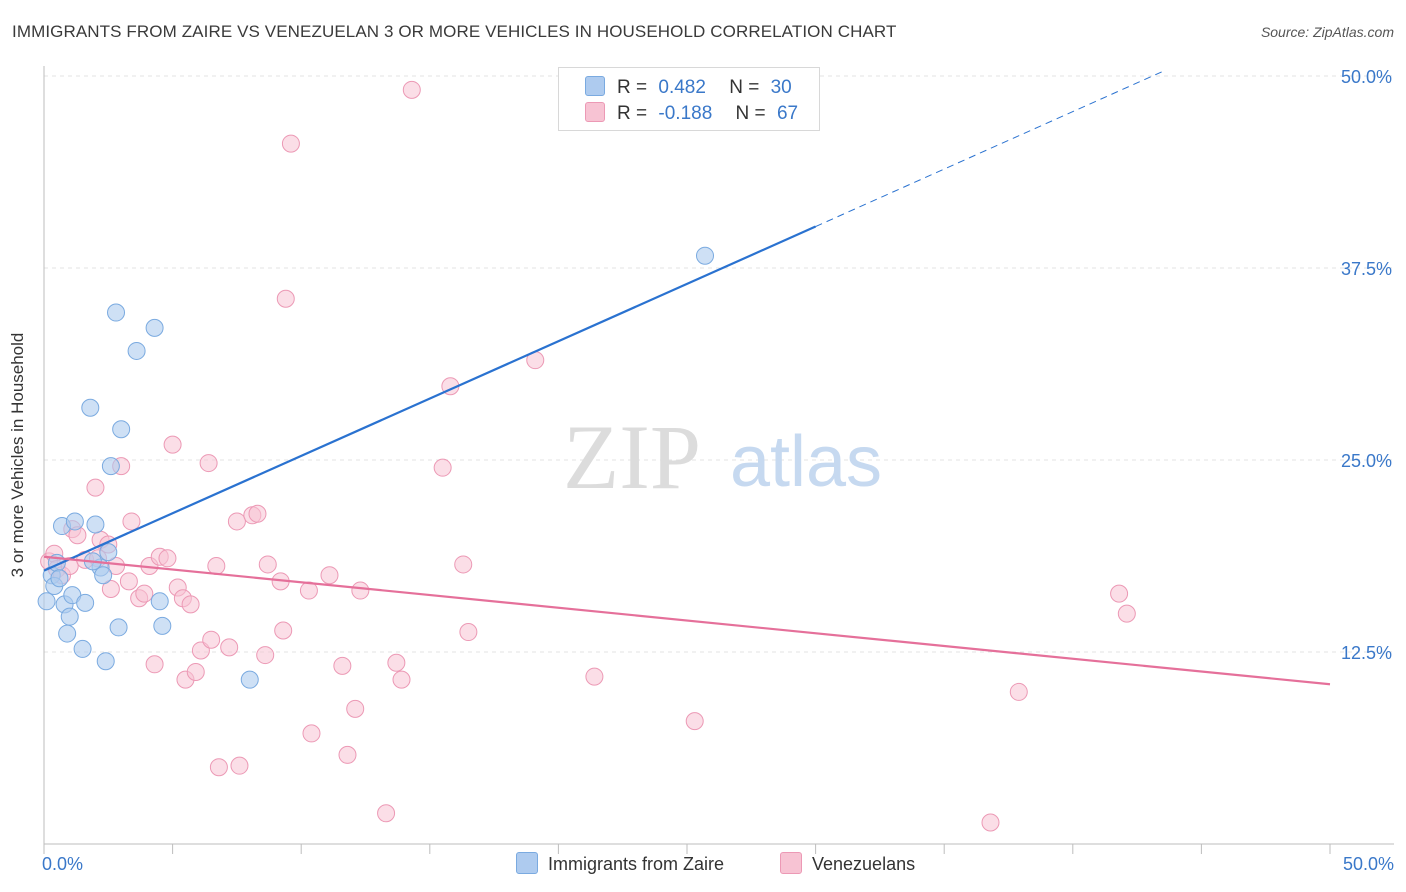 The image size is (1406, 892). Describe the element at coordinates (62, 864) in the screenshot. I see `x-tick-label-min: 0.0%` at that location.